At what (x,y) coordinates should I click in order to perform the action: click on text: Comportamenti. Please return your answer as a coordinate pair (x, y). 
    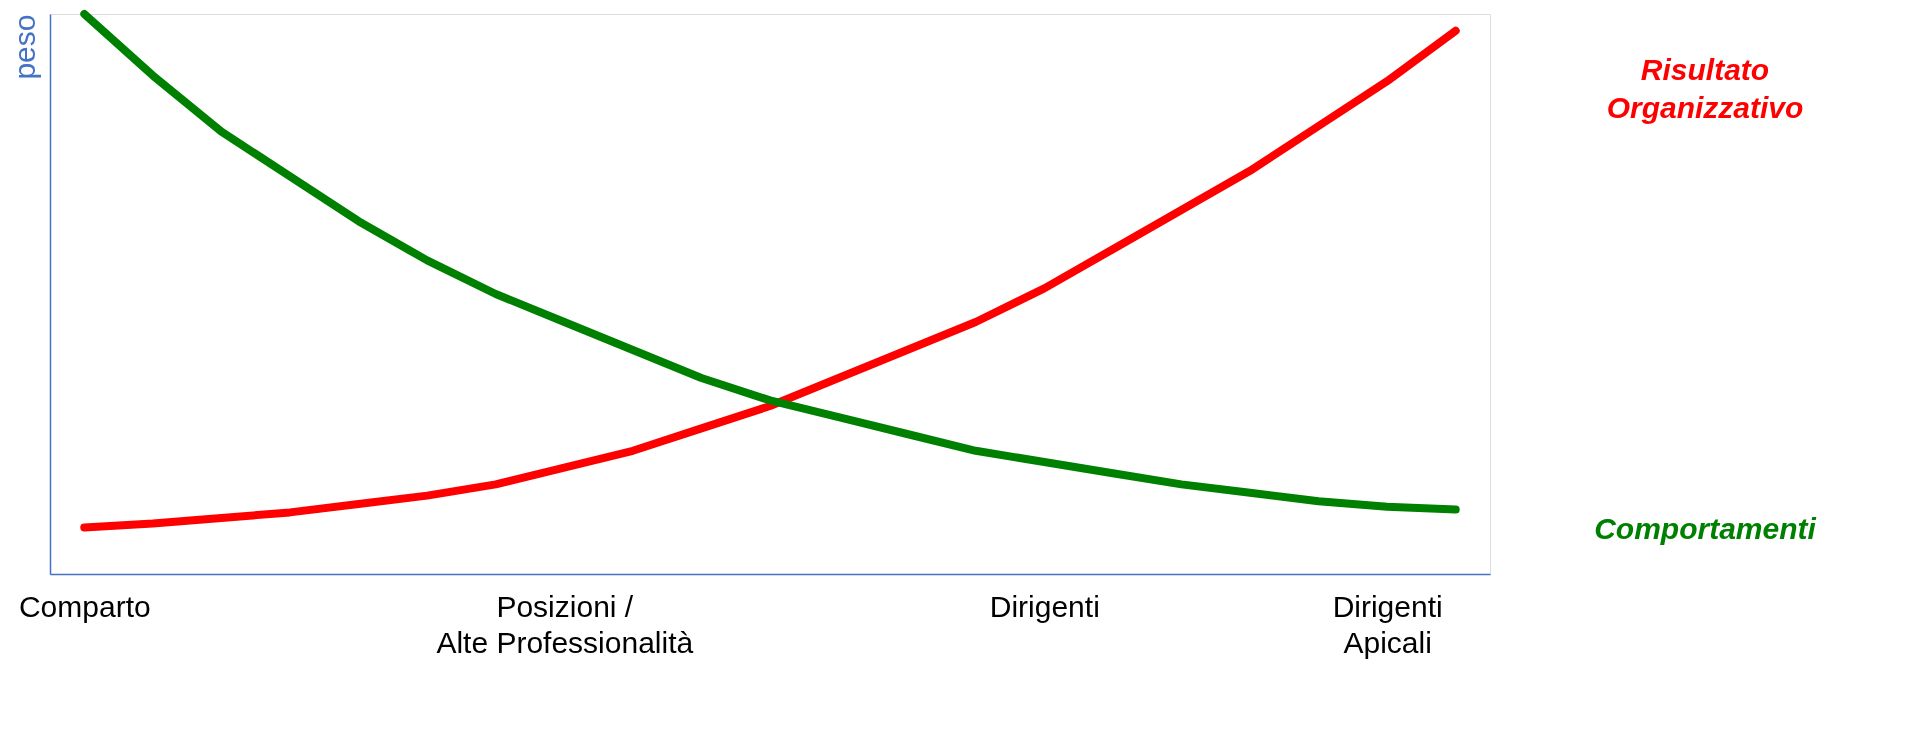
    Looking at the image, I should click on (1705, 528).